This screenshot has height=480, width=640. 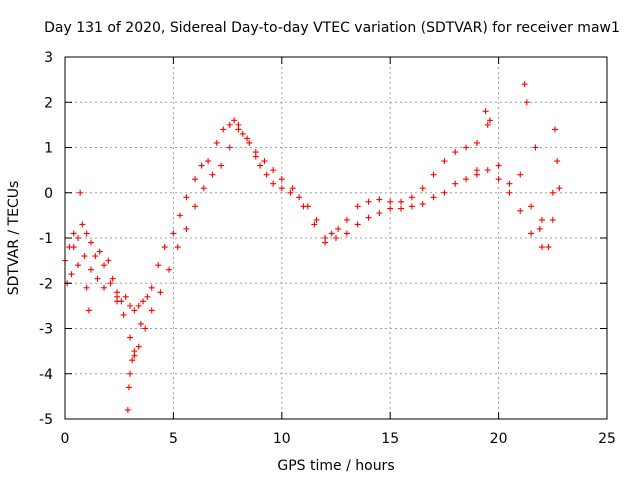 What do you see at coordinates (173, 439) in the screenshot?
I see `x-tick-label-1: 5` at bounding box center [173, 439].